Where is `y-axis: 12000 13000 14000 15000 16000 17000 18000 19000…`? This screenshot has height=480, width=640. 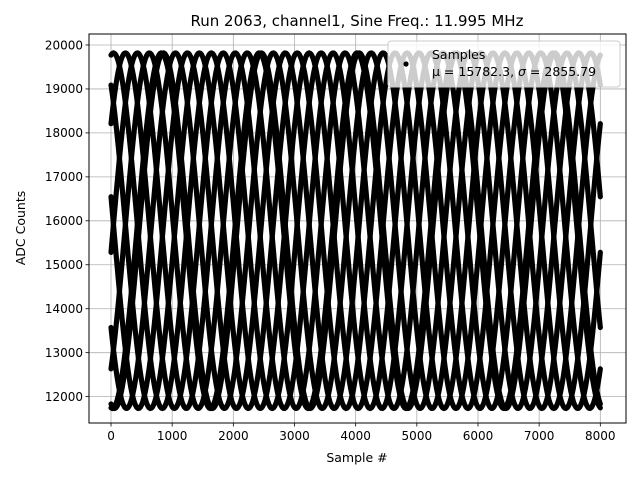 y-axis: 12000 13000 14000 15000 16000 17000 18000 19000… is located at coordinates (67, 221).